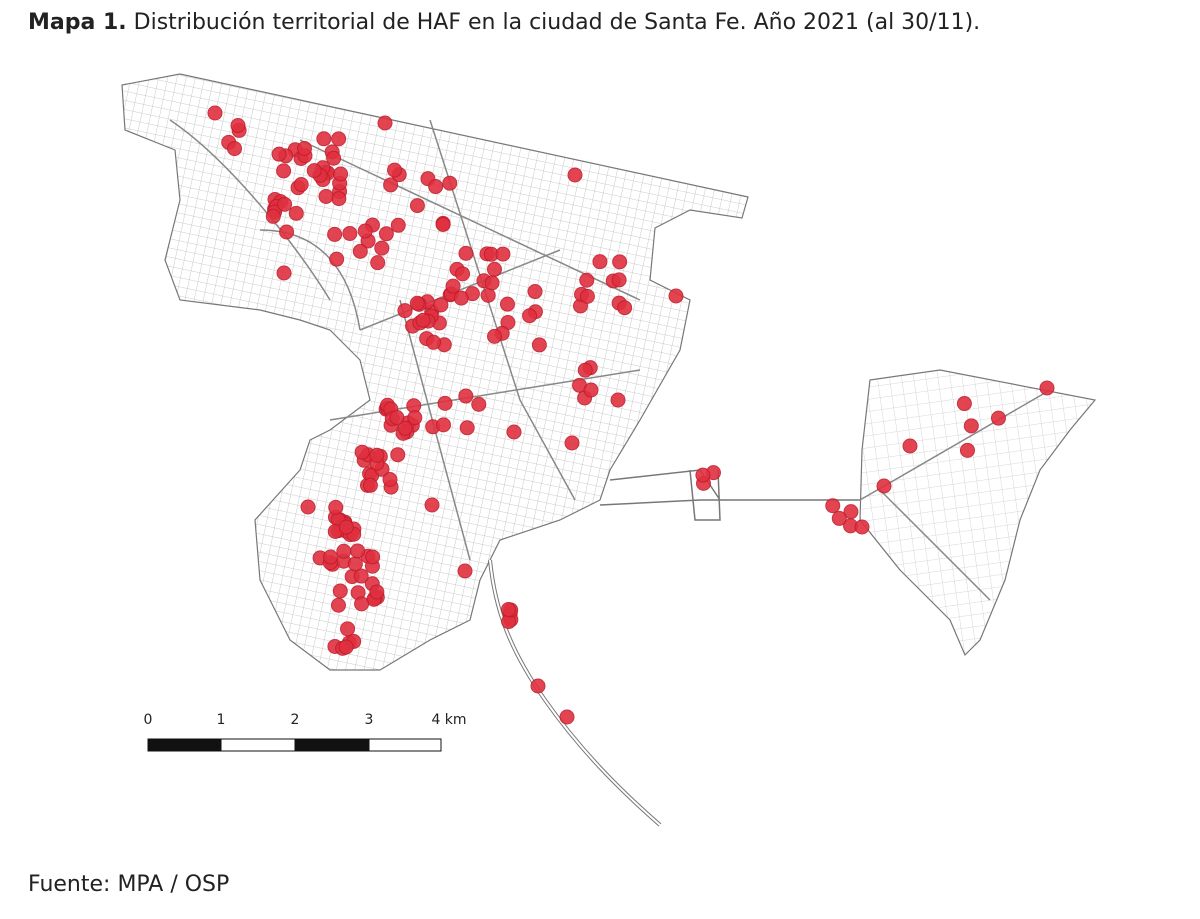 This screenshot has width=1200, height=919. What do you see at coordinates (129, 884) in the screenshot?
I see `source-note: Fuente: MPA / OSP` at bounding box center [129, 884].